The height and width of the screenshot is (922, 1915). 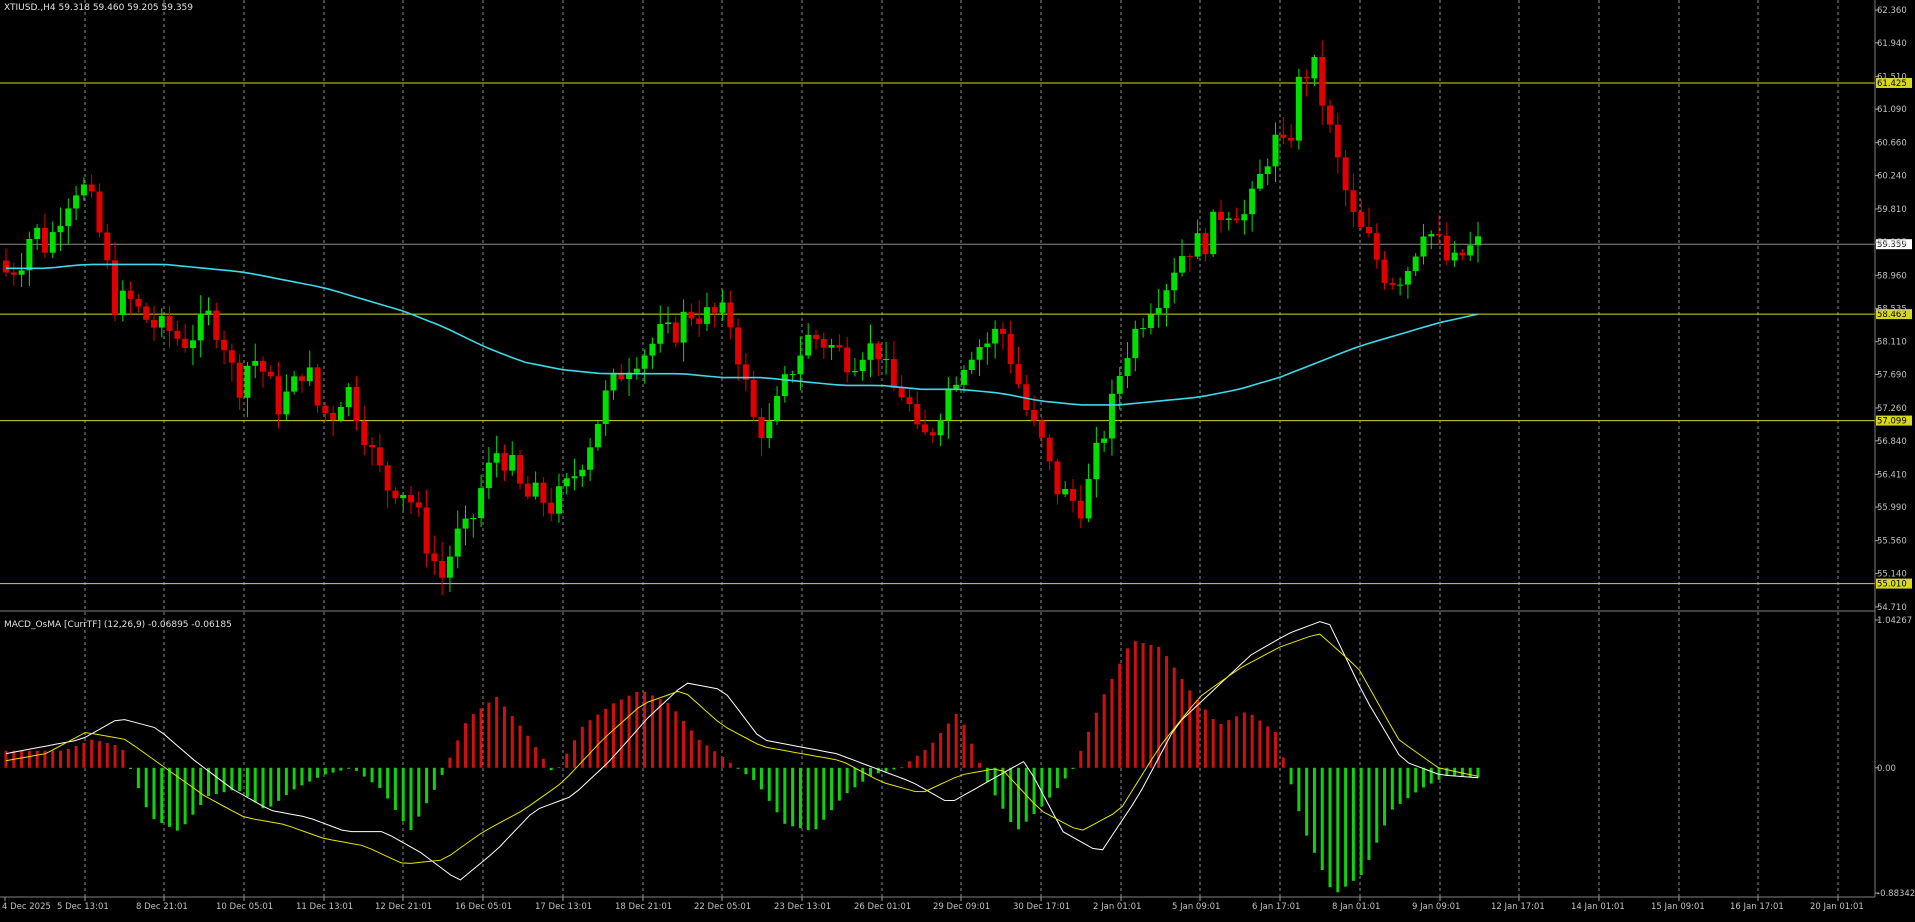 I want to click on time-tick-label: 22 Dec 05:01, so click(x=722, y=907).